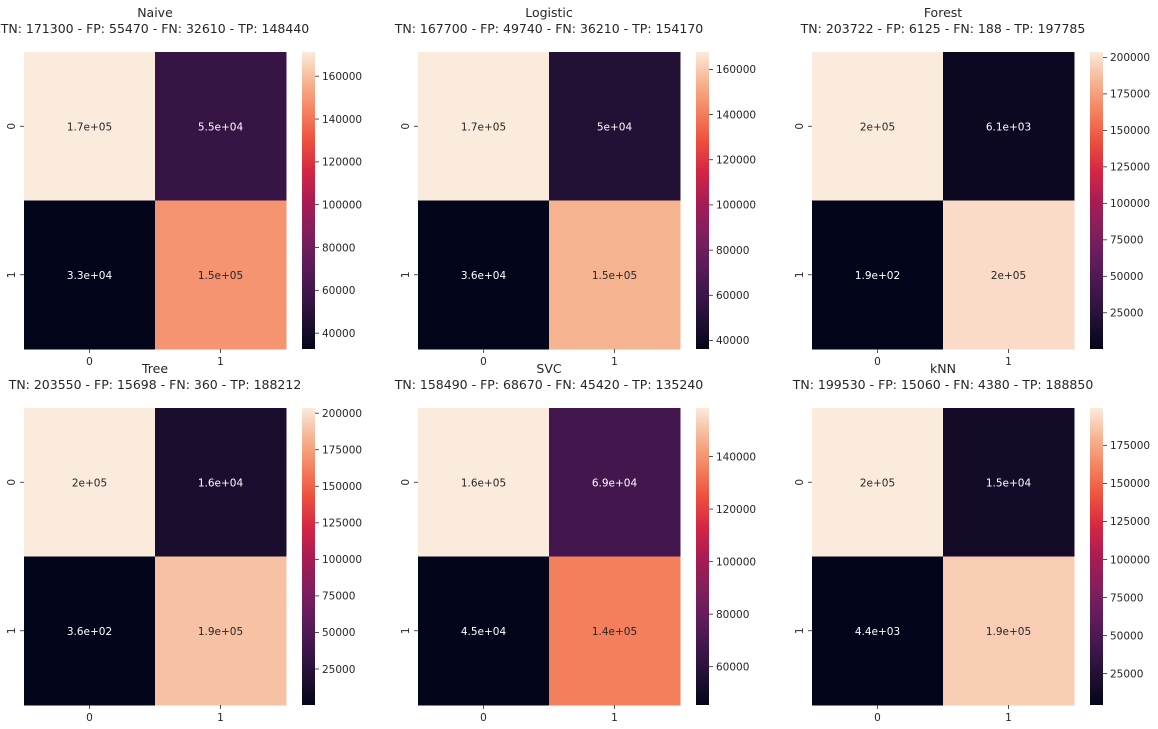  What do you see at coordinates (732, 296) in the screenshot?
I see `colorbar-tick-label: 60000` at bounding box center [732, 296].